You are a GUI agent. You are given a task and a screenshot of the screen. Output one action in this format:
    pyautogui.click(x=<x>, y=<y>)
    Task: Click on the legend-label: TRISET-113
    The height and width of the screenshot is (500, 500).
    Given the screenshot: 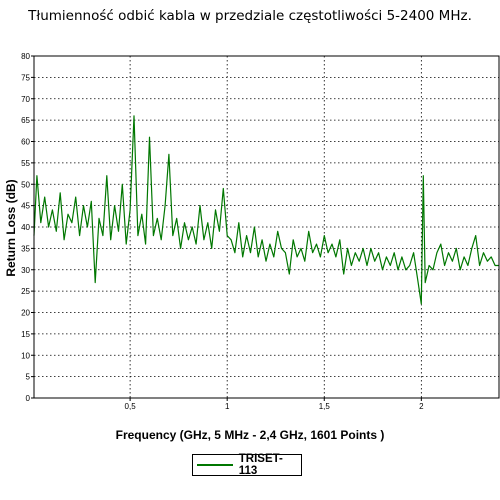 What is the action you would take?
    pyautogui.click(x=260, y=465)
    